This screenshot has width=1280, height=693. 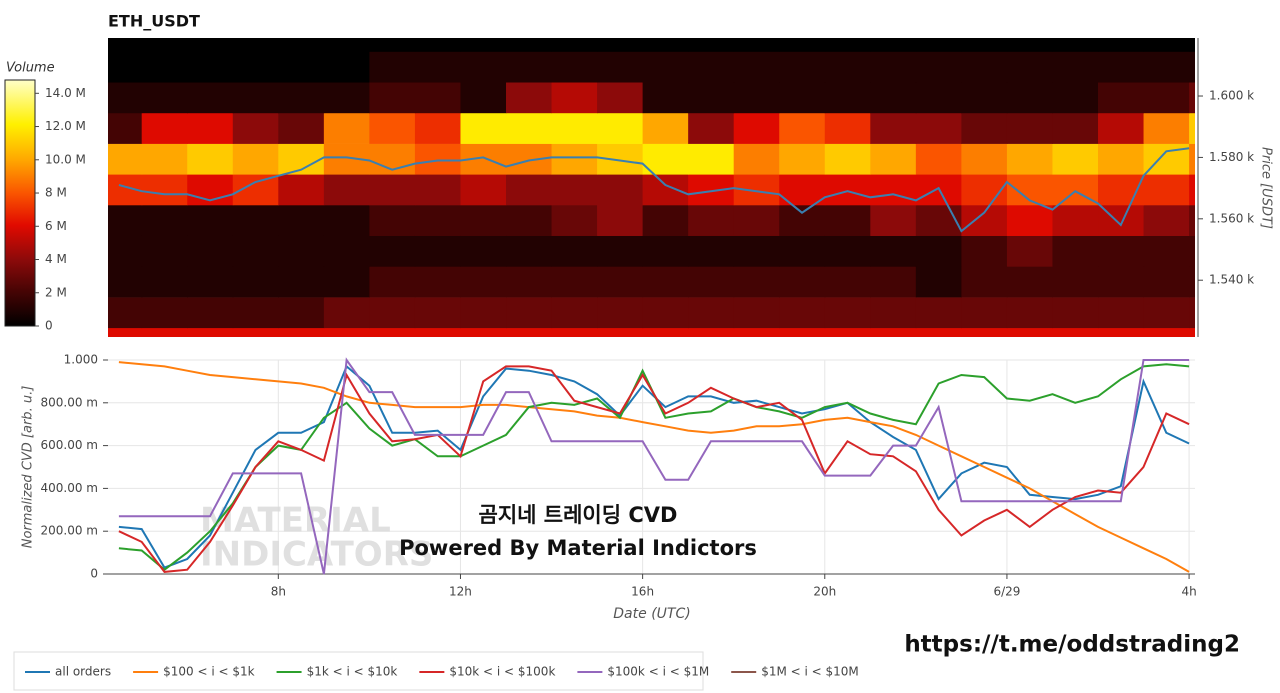 What do you see at coordinates (1231, 280) in the screenshot?
I see `y-tick-label: 1.540 k` at bounding box center [1231, 280].